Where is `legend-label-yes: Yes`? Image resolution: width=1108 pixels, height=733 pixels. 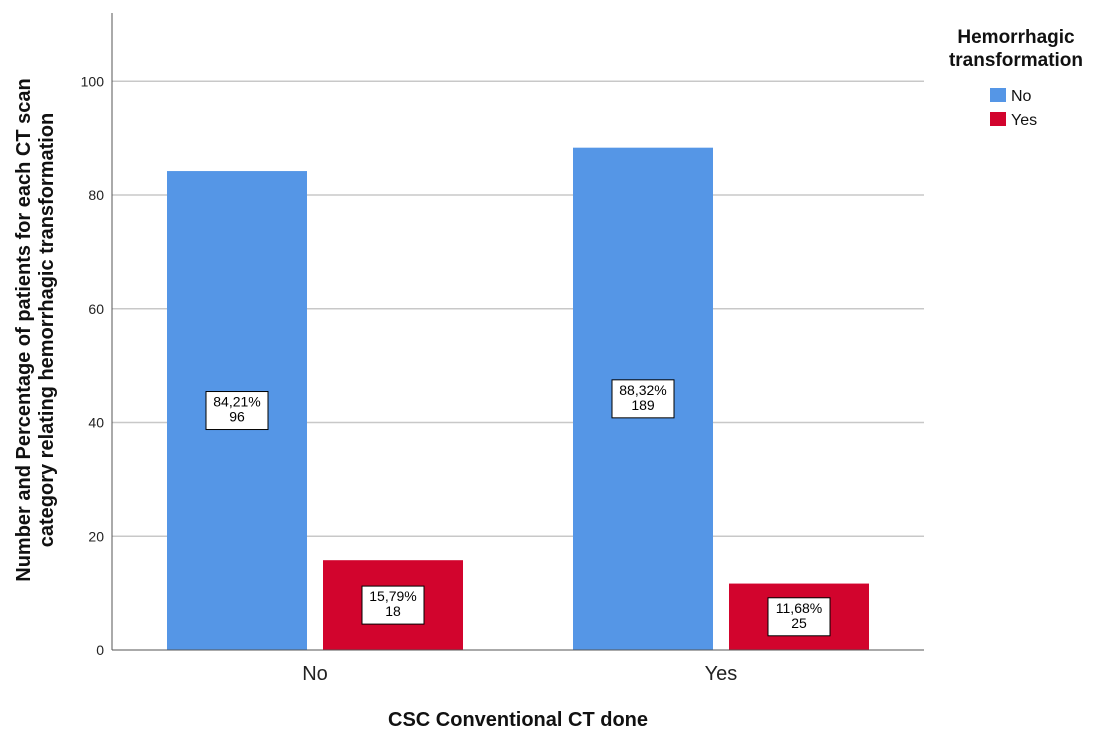 legend-label-yes: Yes is located at coordinates (1024, 120).